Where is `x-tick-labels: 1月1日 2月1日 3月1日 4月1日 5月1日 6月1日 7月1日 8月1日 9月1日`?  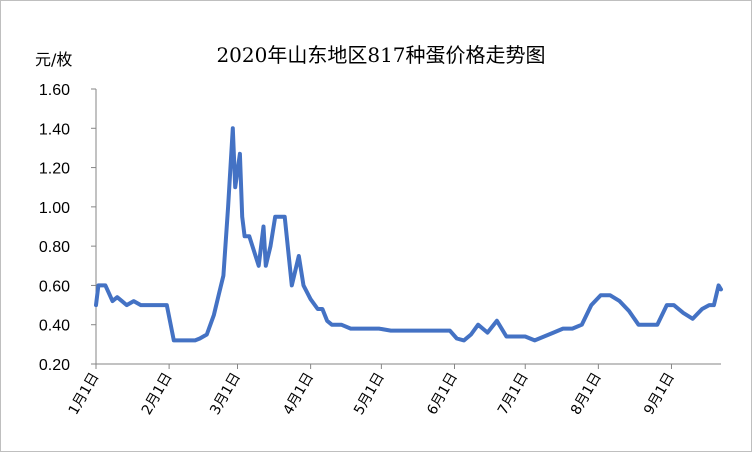 x-tick-labels: 1月1日 2月1日 3月1日 4月1日 5月1日 6月1日 7月1日 8月1日 9月1日 is located at coordinates (372, 394).